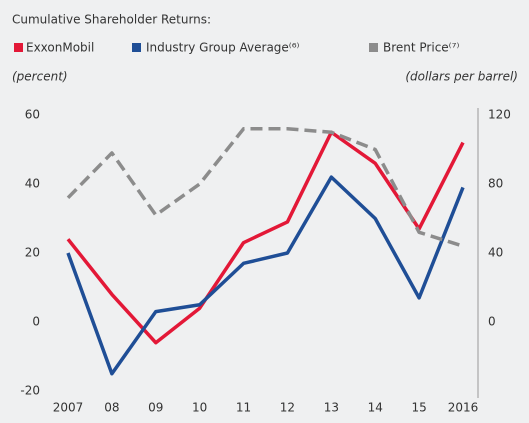 Image resolution: width=529 pixels, height=423 pixels. Describe the element at coordinates (199, 408) in the screenshot. I see `x-tick-label: 10` at that location.